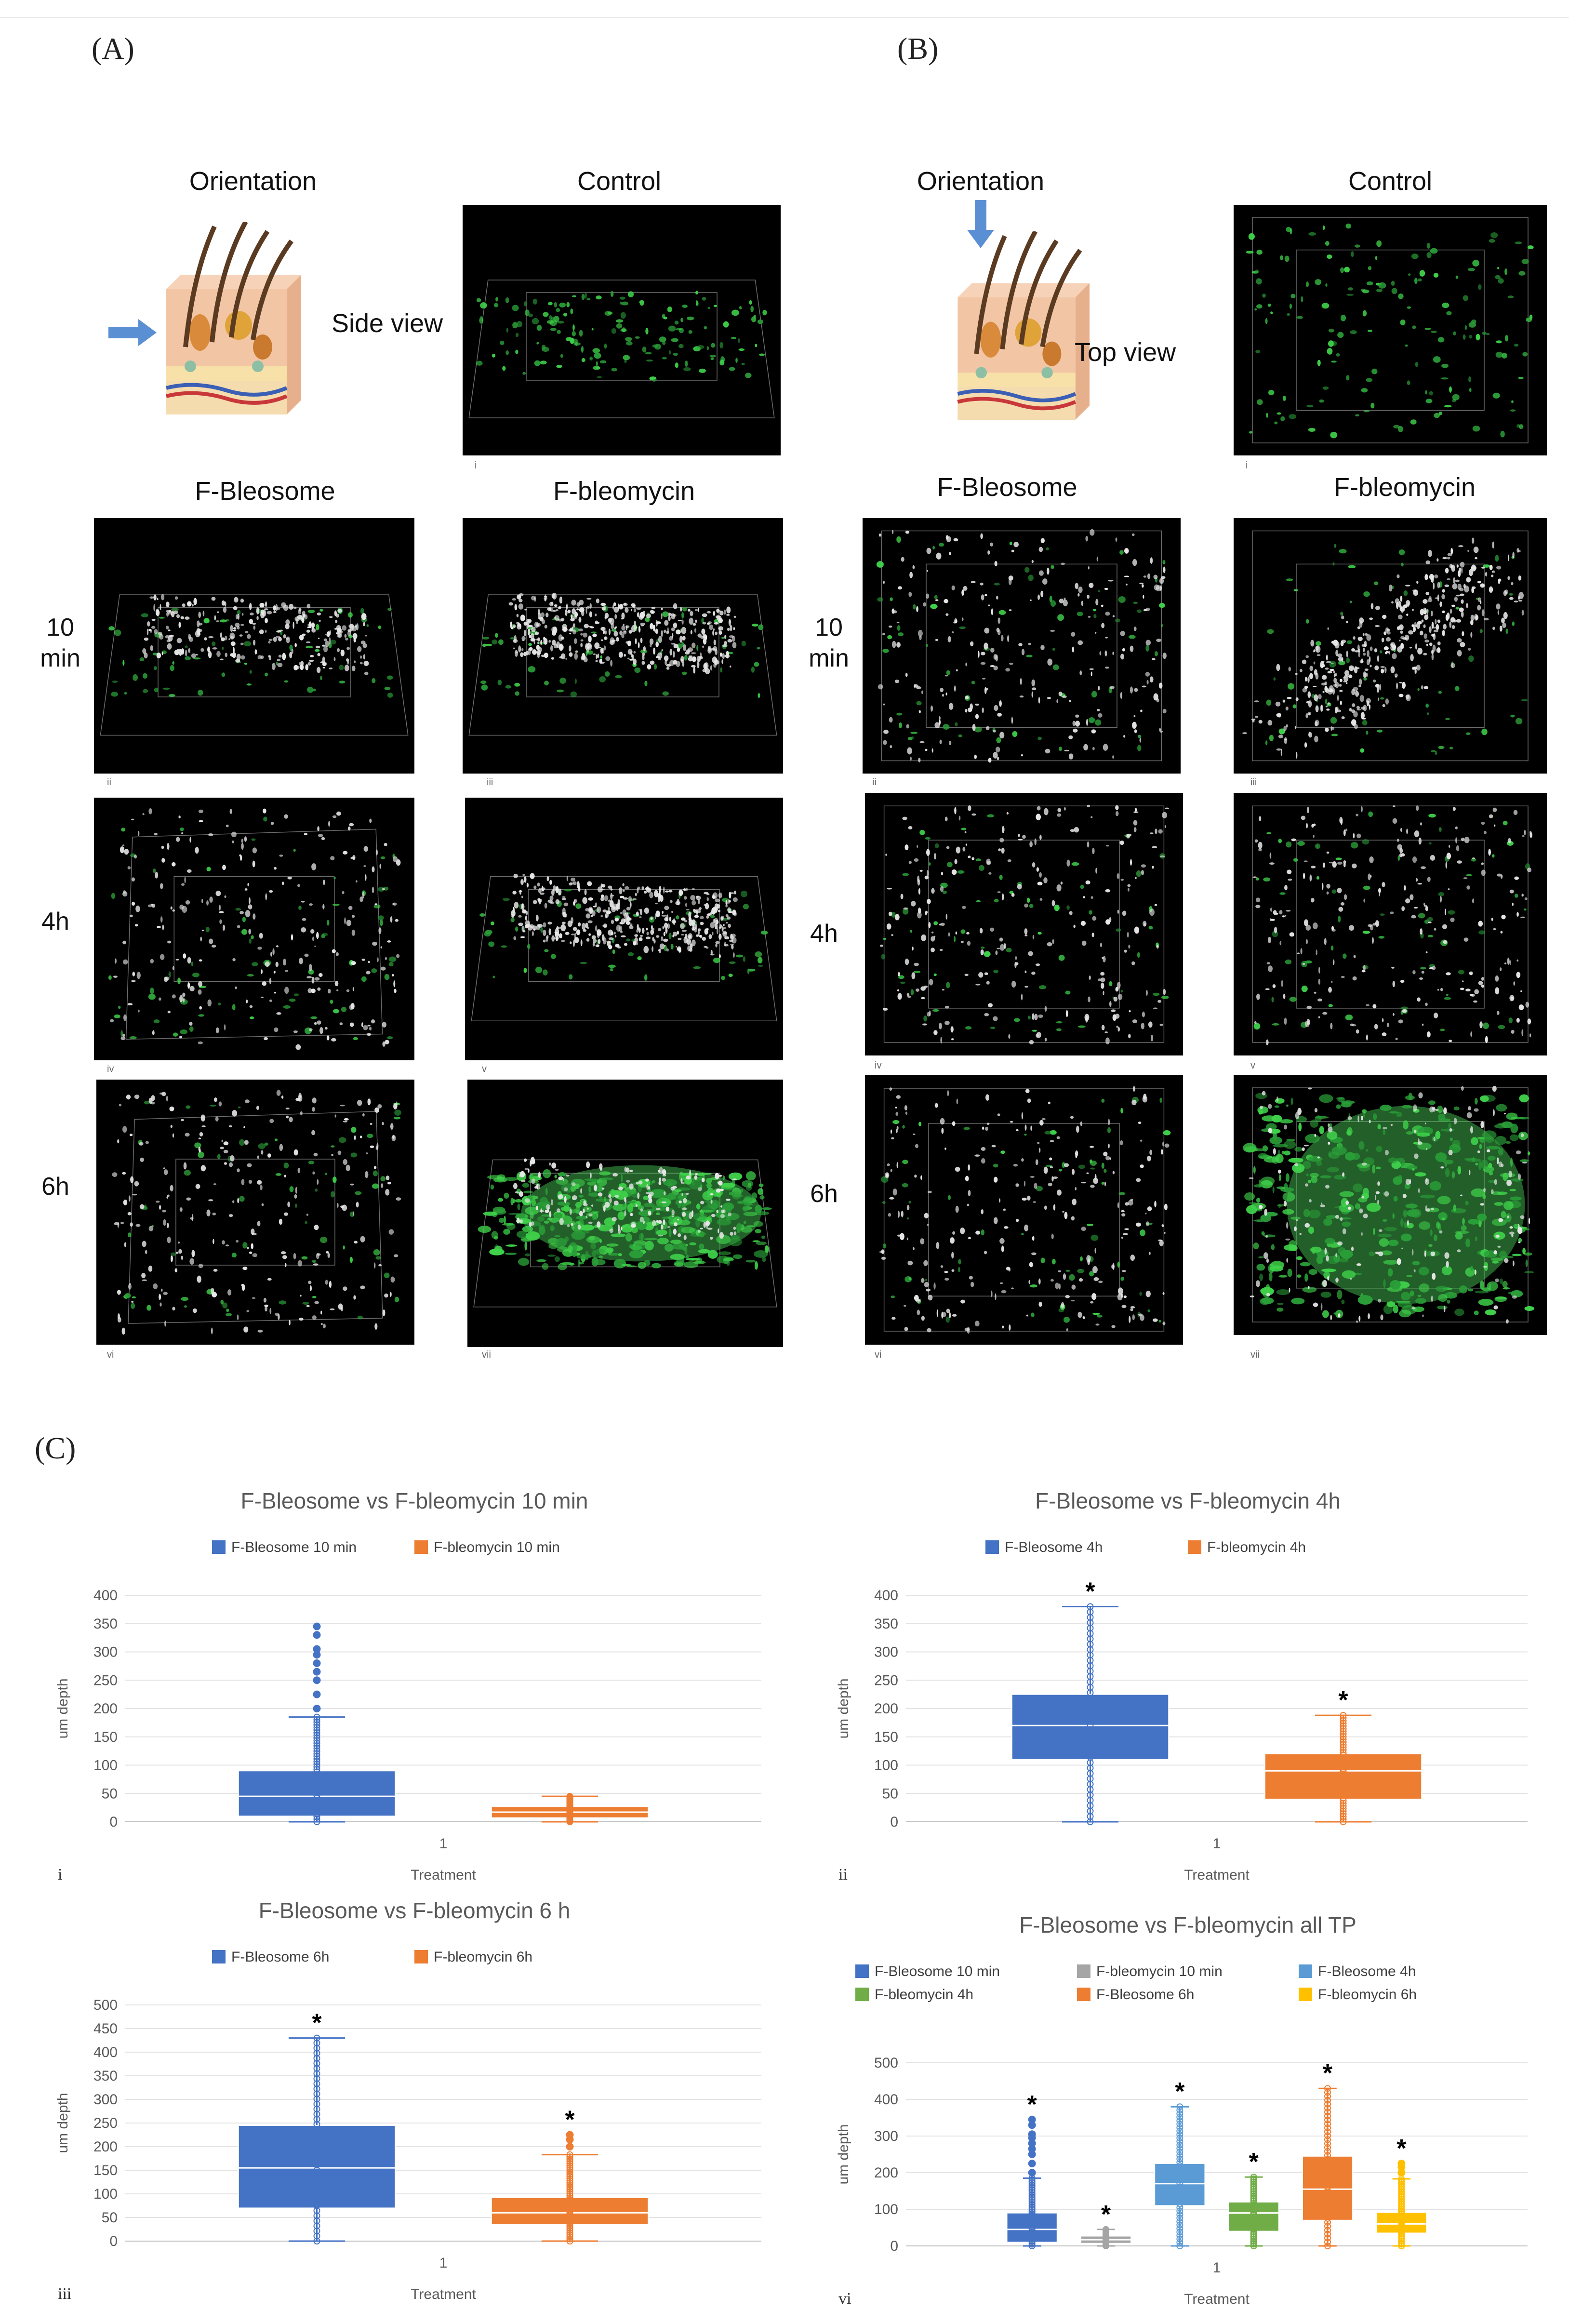  Describe the element at coordinates (133, 332) in the screenshot. I see `a-side-arrow-icon` at that location.